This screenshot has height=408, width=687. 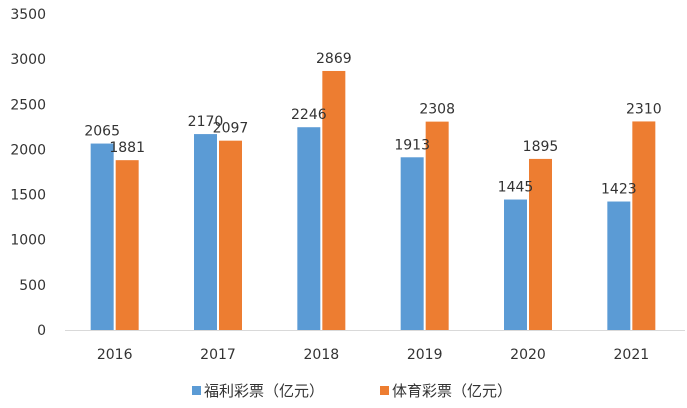 I want to click on x-tick-label: 2020, so click(x=528, y=355).